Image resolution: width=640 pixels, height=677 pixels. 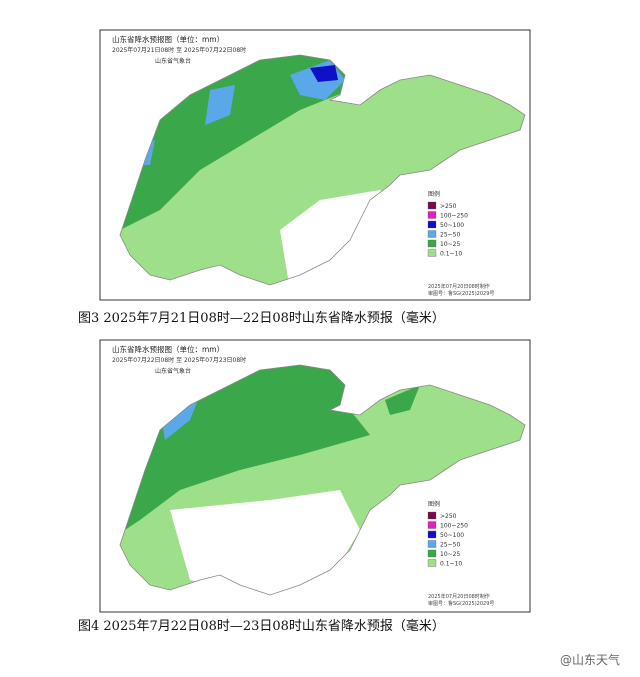 What do you see at coordinates (179, 50) in the screenshot?
I see `map-period: 2025年07月21日08时 至 2025年07月22日08时` at bounding box center [179, 50].